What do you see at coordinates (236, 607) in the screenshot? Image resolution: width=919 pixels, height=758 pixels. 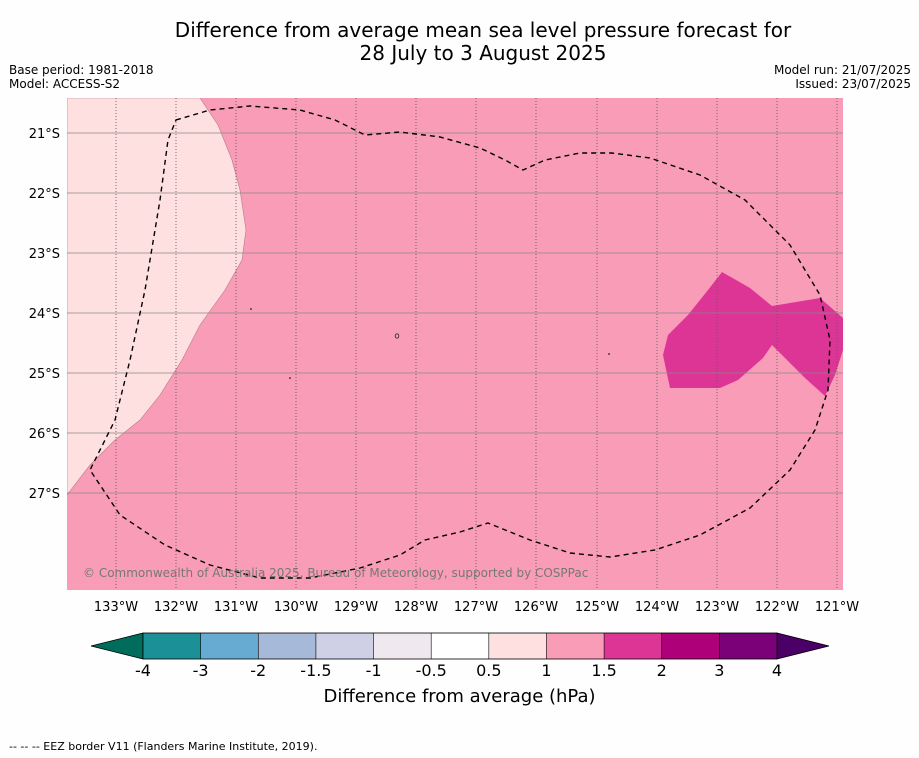 I see `lon-label: 131°W` at bounding box center [236, 607].